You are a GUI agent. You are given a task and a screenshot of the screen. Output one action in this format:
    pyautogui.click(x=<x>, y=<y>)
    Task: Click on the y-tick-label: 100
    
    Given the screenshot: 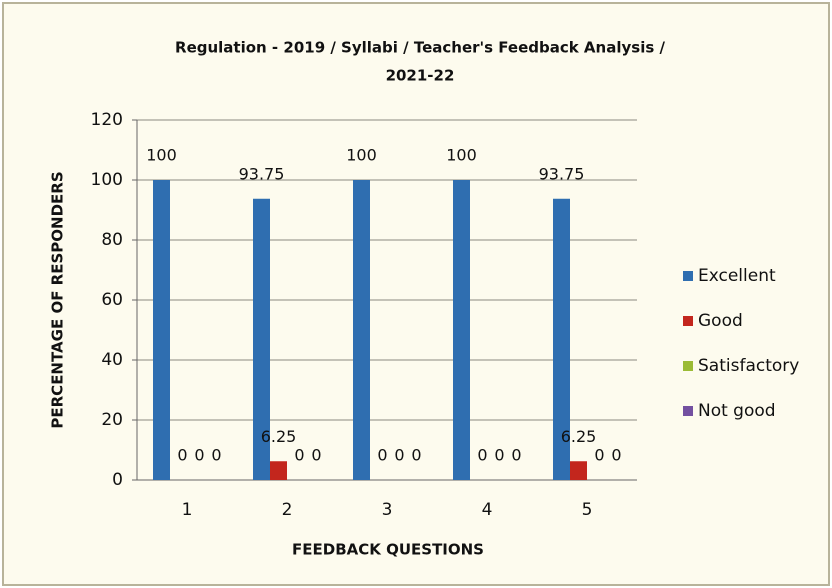 What is the action you would take?
    pyautogui.click(x=107, y=180)
    